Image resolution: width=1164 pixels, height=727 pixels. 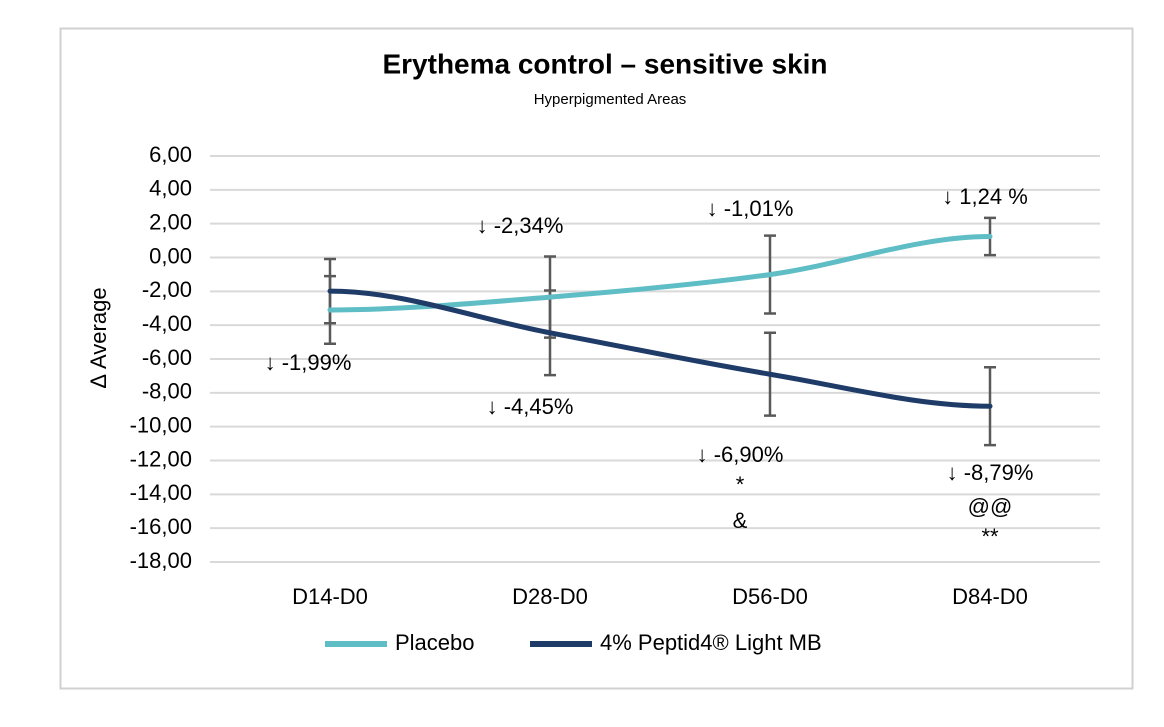 What do you see at coordinates (990, 506) in the screenshot?
I see `annotation: @@` at bounding box center [990, 506].